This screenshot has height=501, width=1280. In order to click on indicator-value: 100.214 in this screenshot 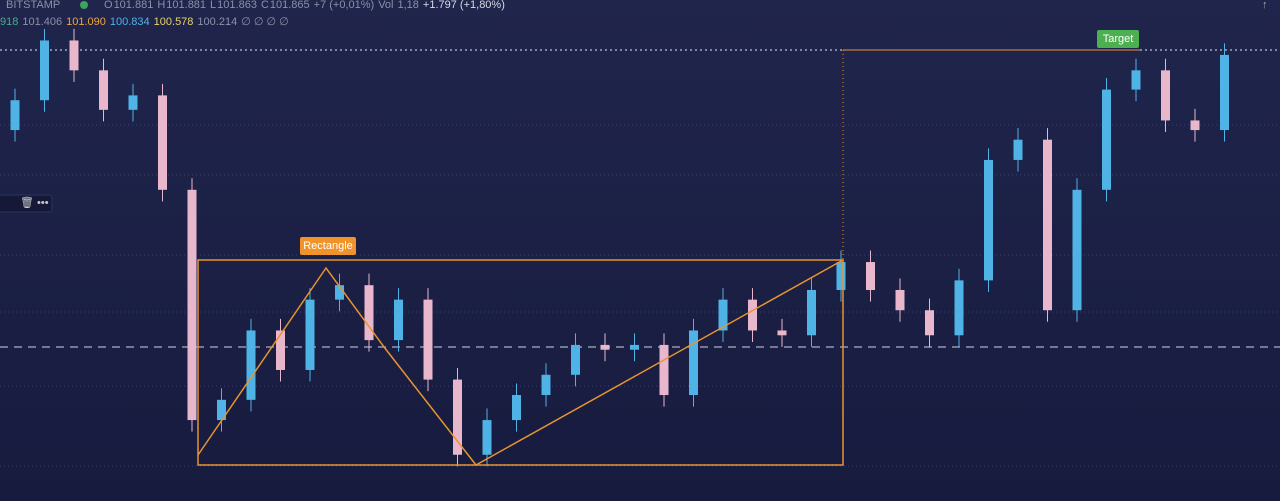, I will do `click(217, 22)`.